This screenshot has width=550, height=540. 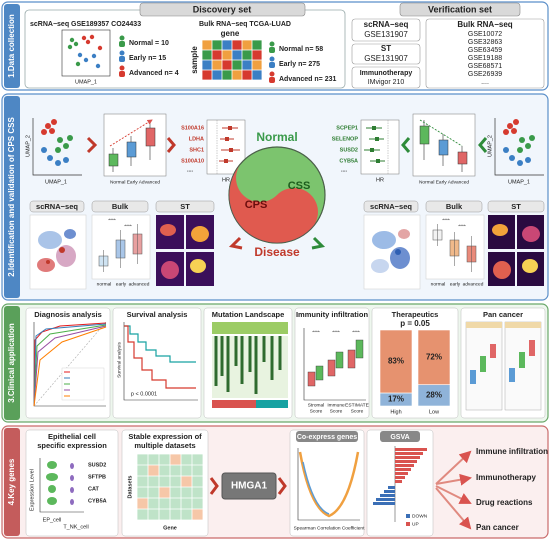 I want to click on outcome: Pan cancer, so click(x=497, y=527).